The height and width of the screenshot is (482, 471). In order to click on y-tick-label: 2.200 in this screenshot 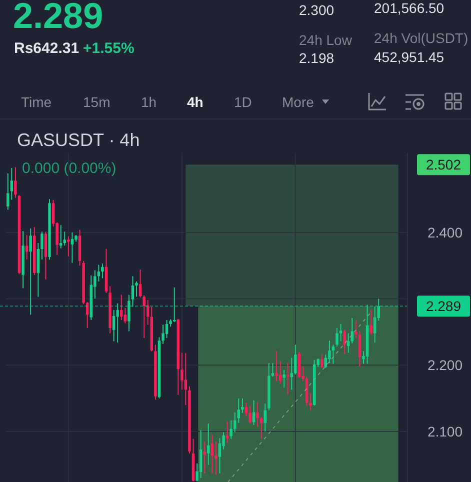, I will do `click(445, 365)`.